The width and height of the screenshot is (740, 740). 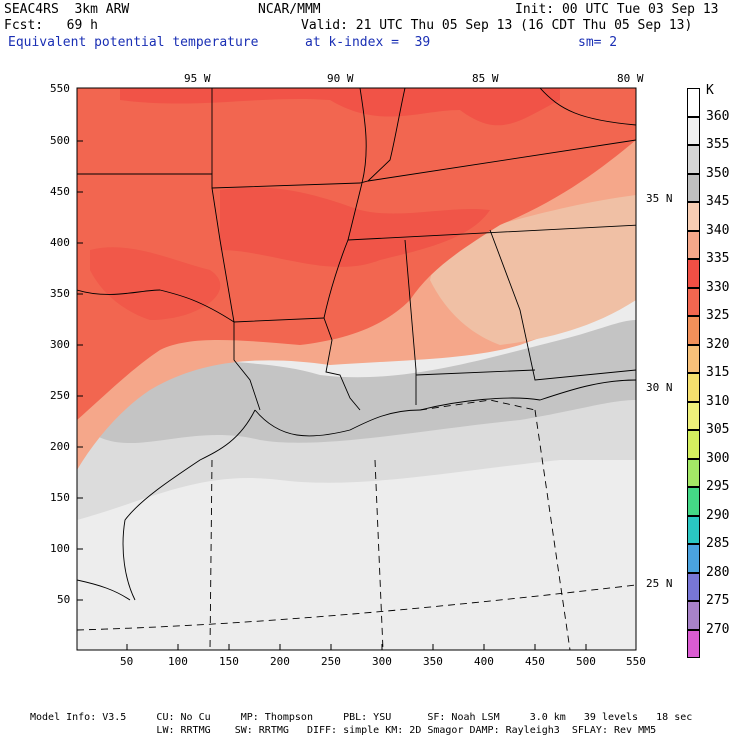 What do you see at coordinates (718, 600) in the screenshot?
I see `legend-label: 275` at bounding box center [718, 600].